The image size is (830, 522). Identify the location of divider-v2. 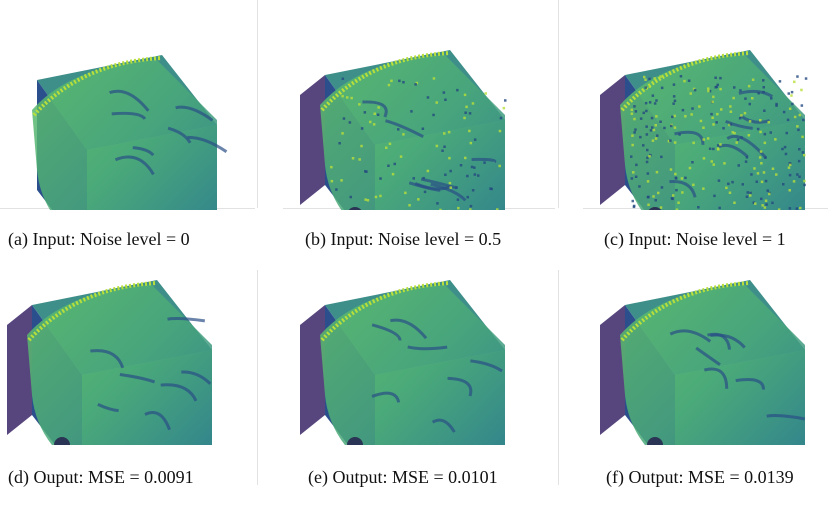
(558, 104).